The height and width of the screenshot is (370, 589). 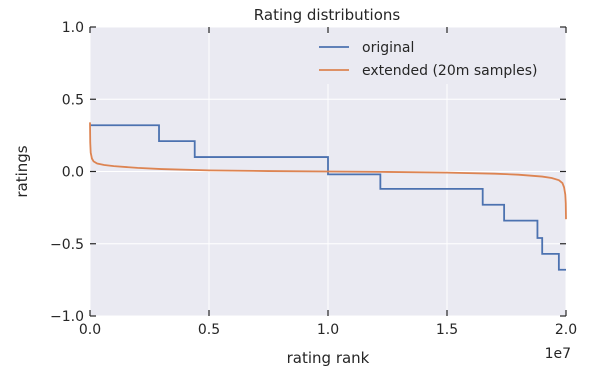 I want to click on y-tick-label: 0.5, so click(x=73, y=100).